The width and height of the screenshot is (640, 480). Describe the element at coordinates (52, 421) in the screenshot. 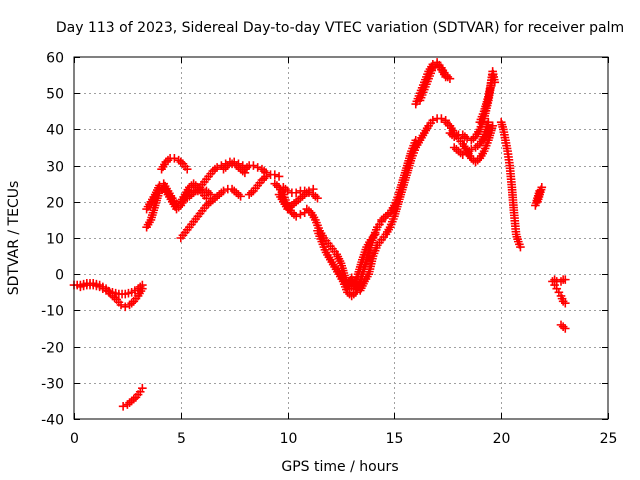

I see `y-tick-label: -40` at that location.